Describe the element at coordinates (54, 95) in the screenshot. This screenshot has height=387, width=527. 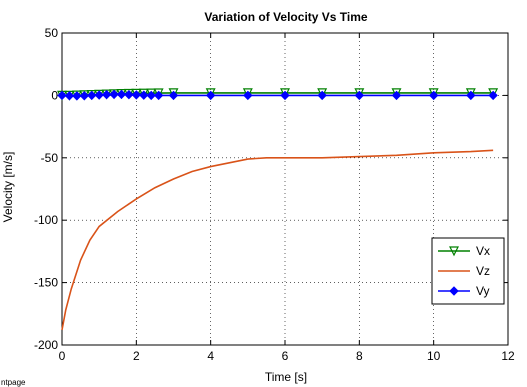
I see `y-tick-label: 0` at that location.